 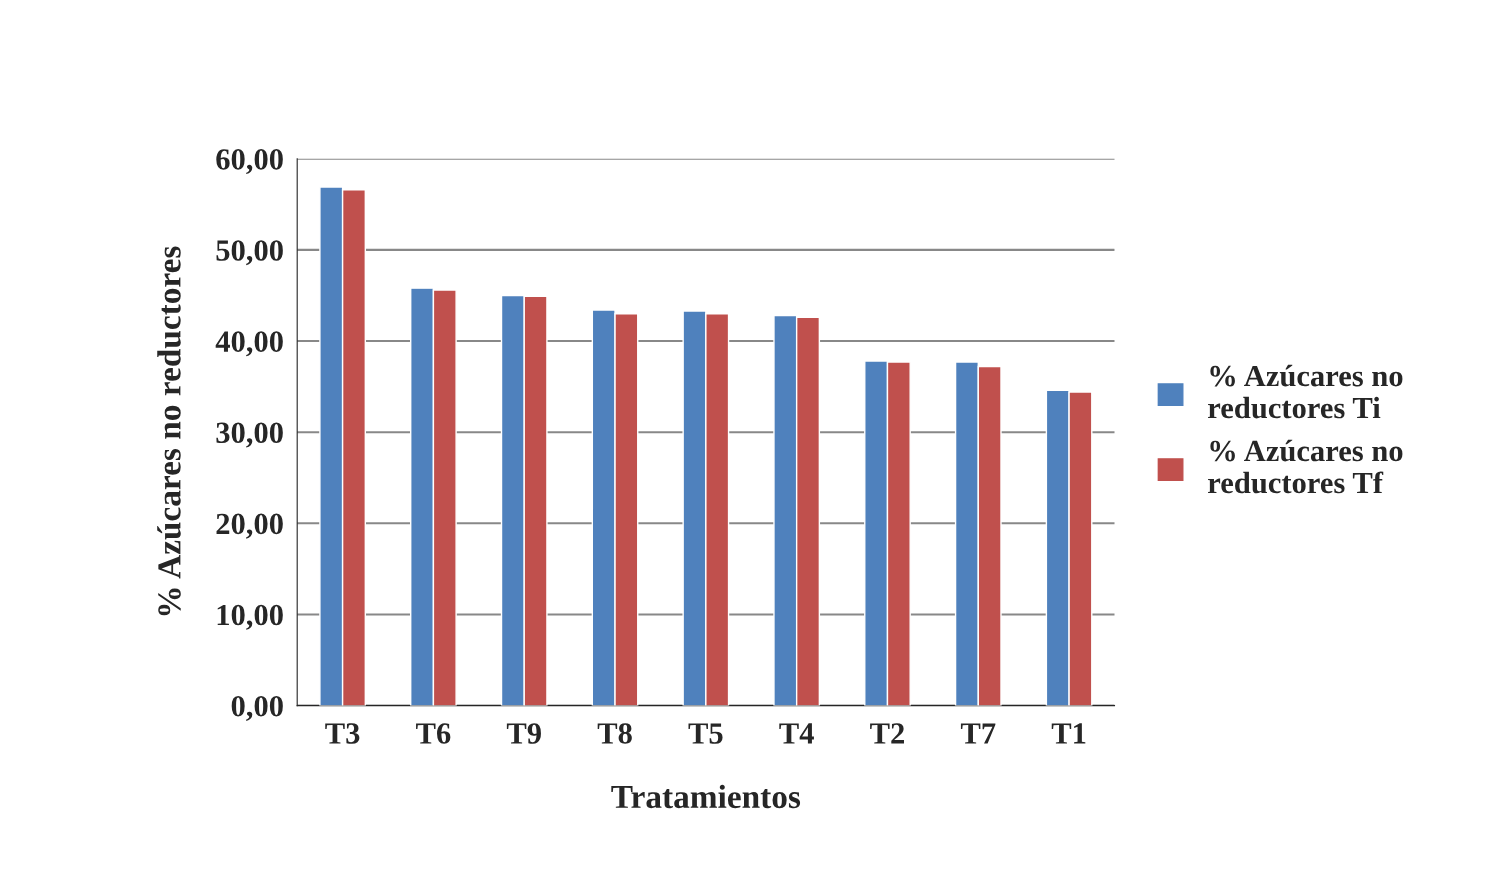 What do you see at coordinates (796, 733) in the screenshot?
I see `x-tick-label: T4` at bounding box center [796, 733].